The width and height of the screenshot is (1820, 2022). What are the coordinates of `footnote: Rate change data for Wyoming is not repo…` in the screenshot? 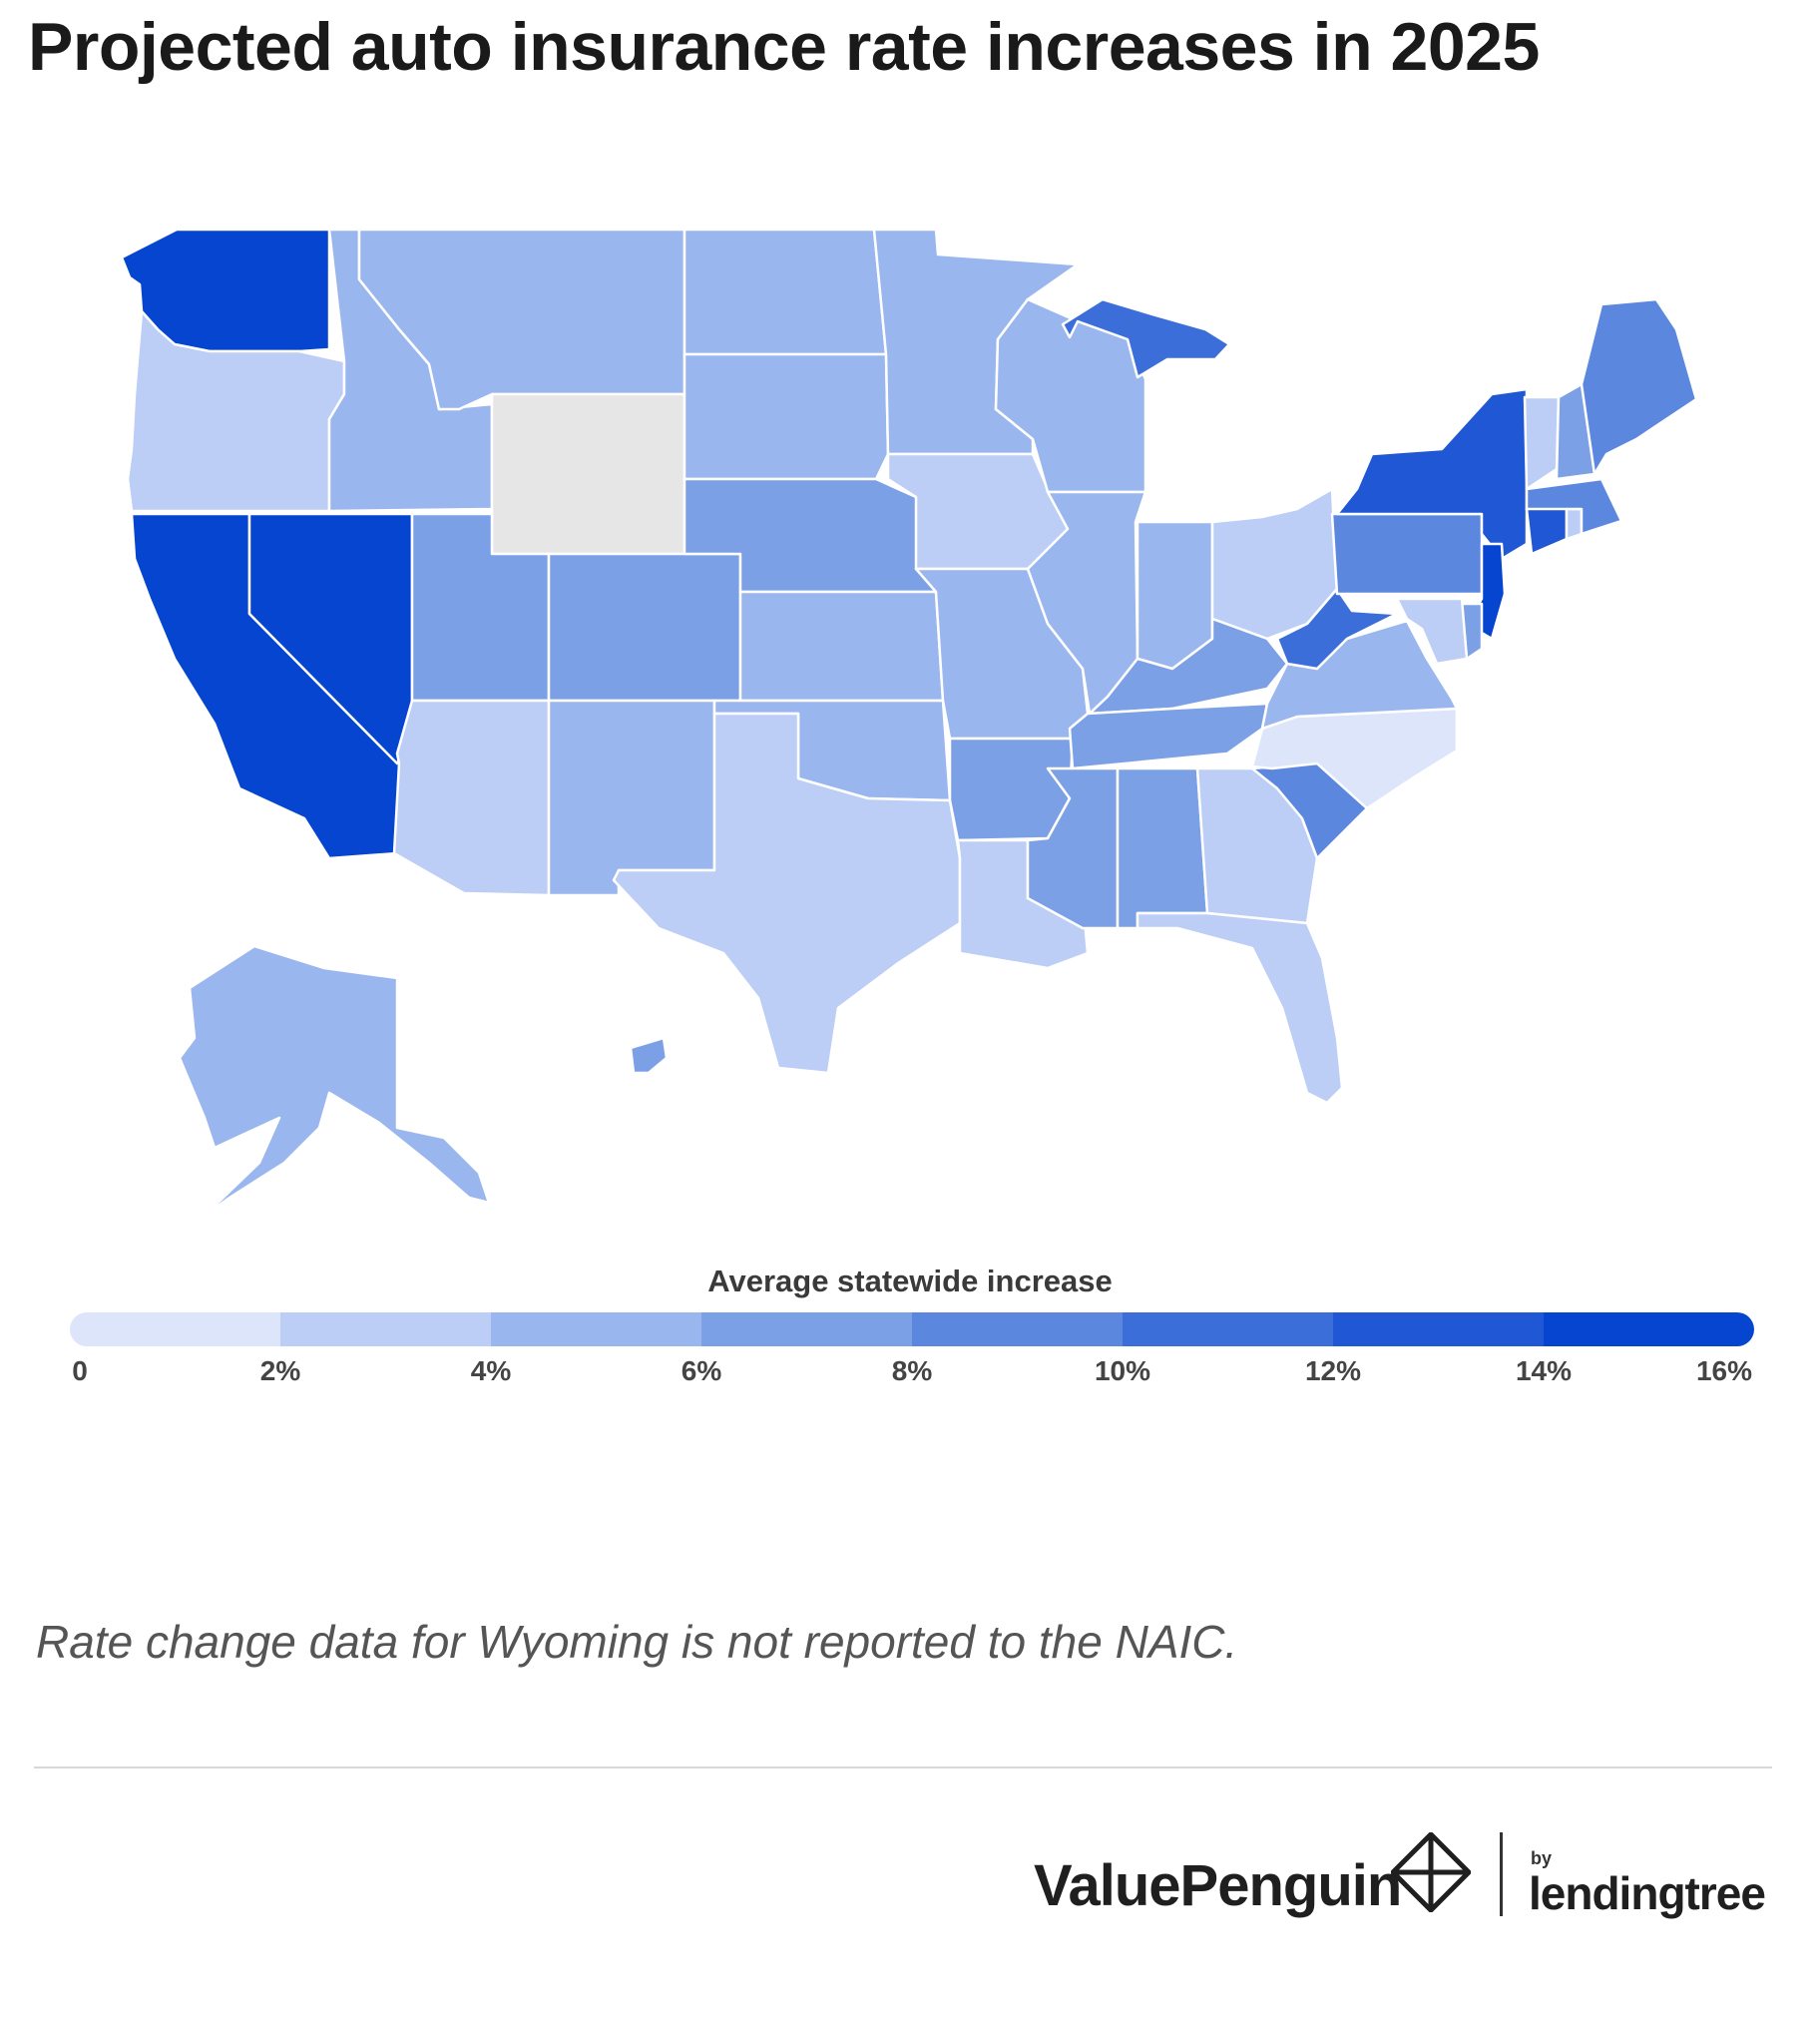 It's located at (637, 1642).